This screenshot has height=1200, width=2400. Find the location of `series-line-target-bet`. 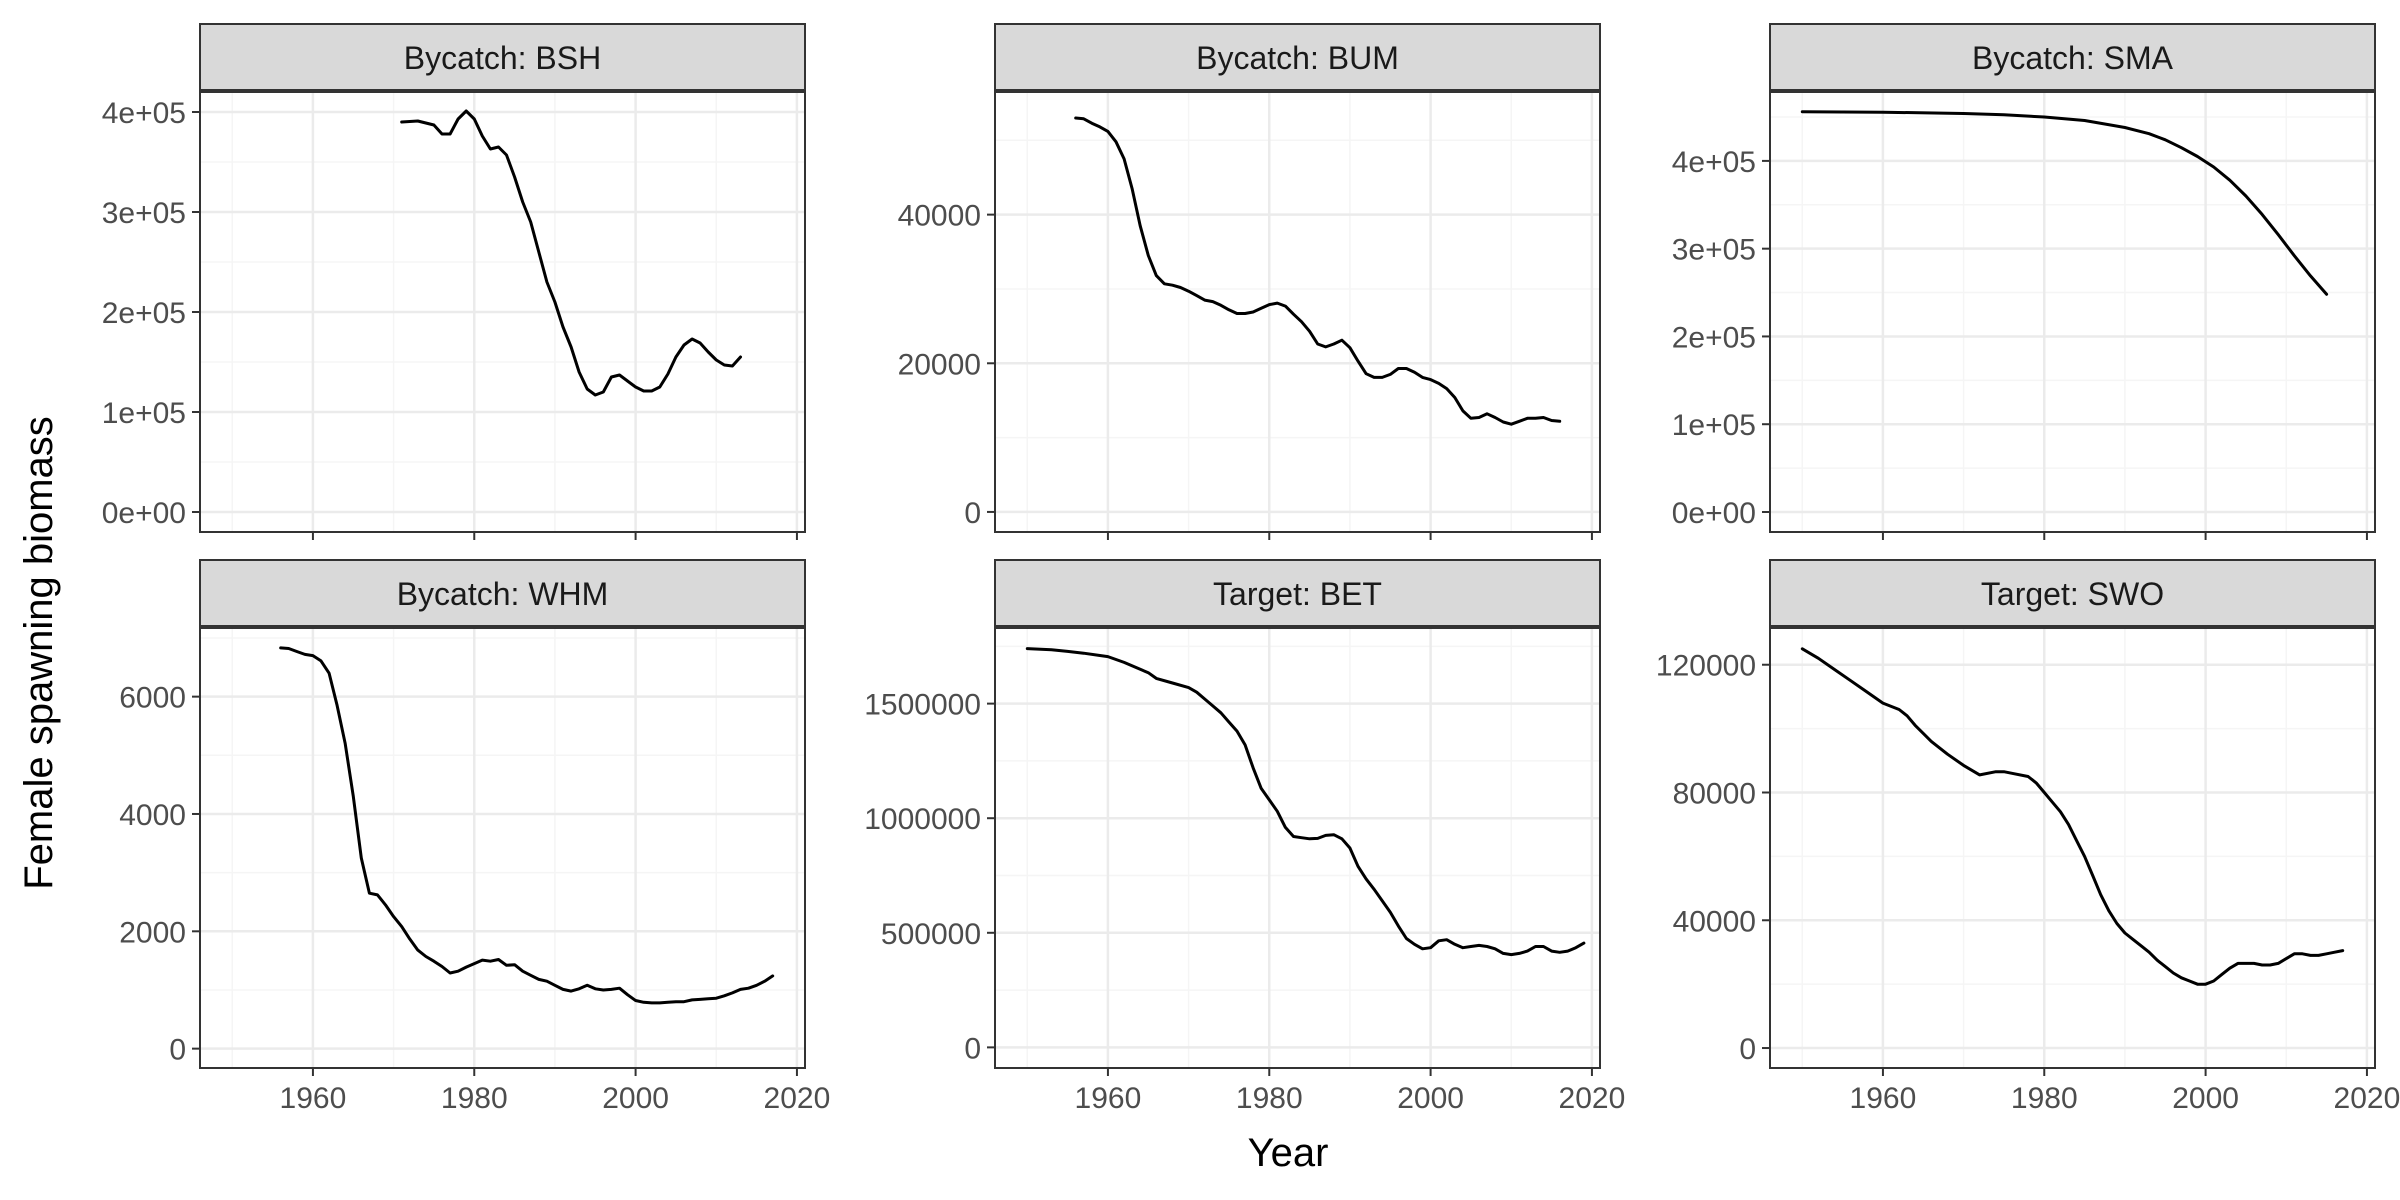

series-line-target-bet is located at coordinates (1305, 802).